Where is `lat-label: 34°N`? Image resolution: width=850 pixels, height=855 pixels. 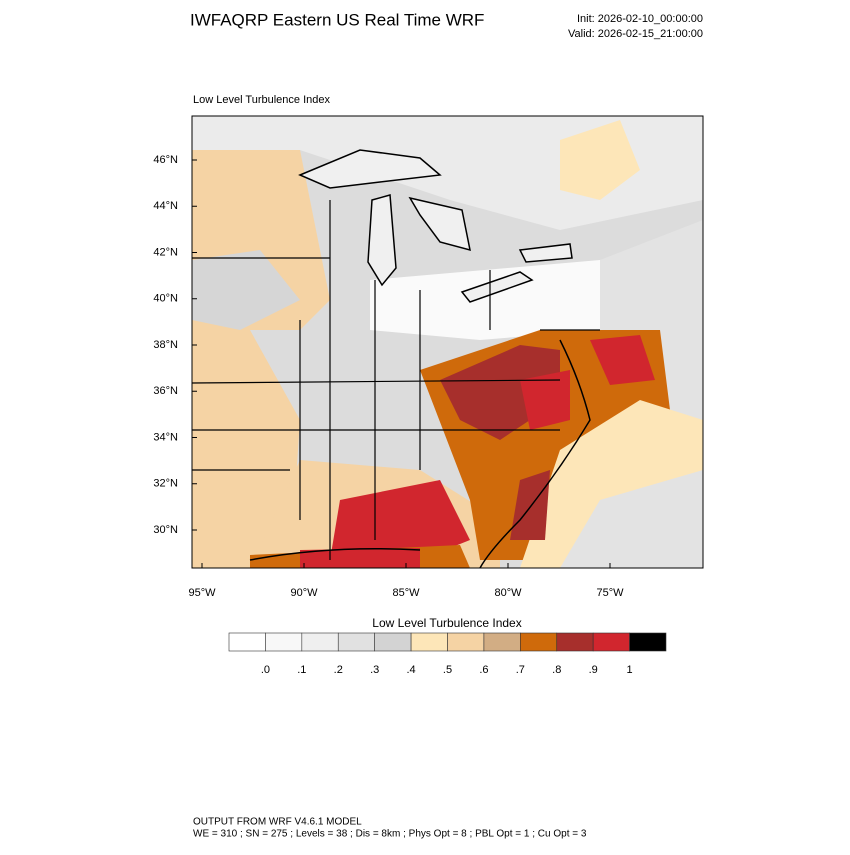
lat-label: 34°N is located at coordinates (165, 437).